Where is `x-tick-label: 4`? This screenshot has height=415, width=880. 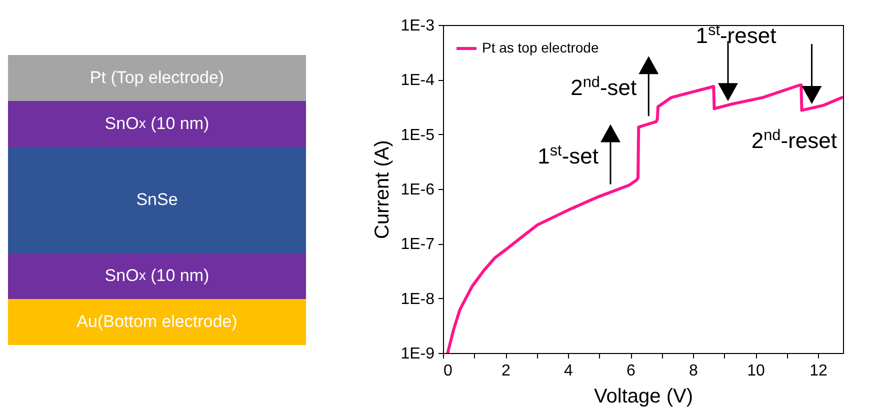
x-tick-label: 4 is located at coordinates (569, 371).